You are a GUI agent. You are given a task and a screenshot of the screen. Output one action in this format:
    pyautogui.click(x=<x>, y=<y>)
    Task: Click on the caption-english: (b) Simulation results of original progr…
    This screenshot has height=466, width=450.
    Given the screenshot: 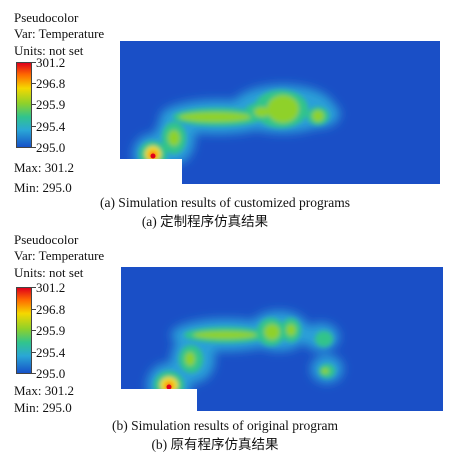 What is the action you would take?
    pyautogui.click(x=225, y=425)
    